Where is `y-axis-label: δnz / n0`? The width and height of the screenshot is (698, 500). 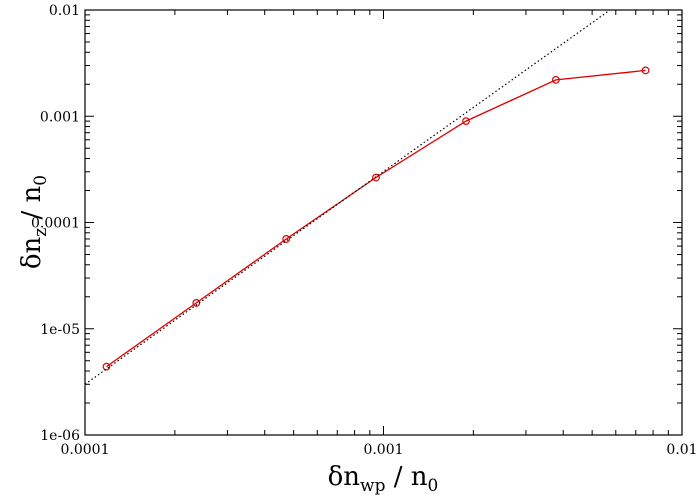
y-axis-label: δnz / n0 is located at coordinates (34, 222).